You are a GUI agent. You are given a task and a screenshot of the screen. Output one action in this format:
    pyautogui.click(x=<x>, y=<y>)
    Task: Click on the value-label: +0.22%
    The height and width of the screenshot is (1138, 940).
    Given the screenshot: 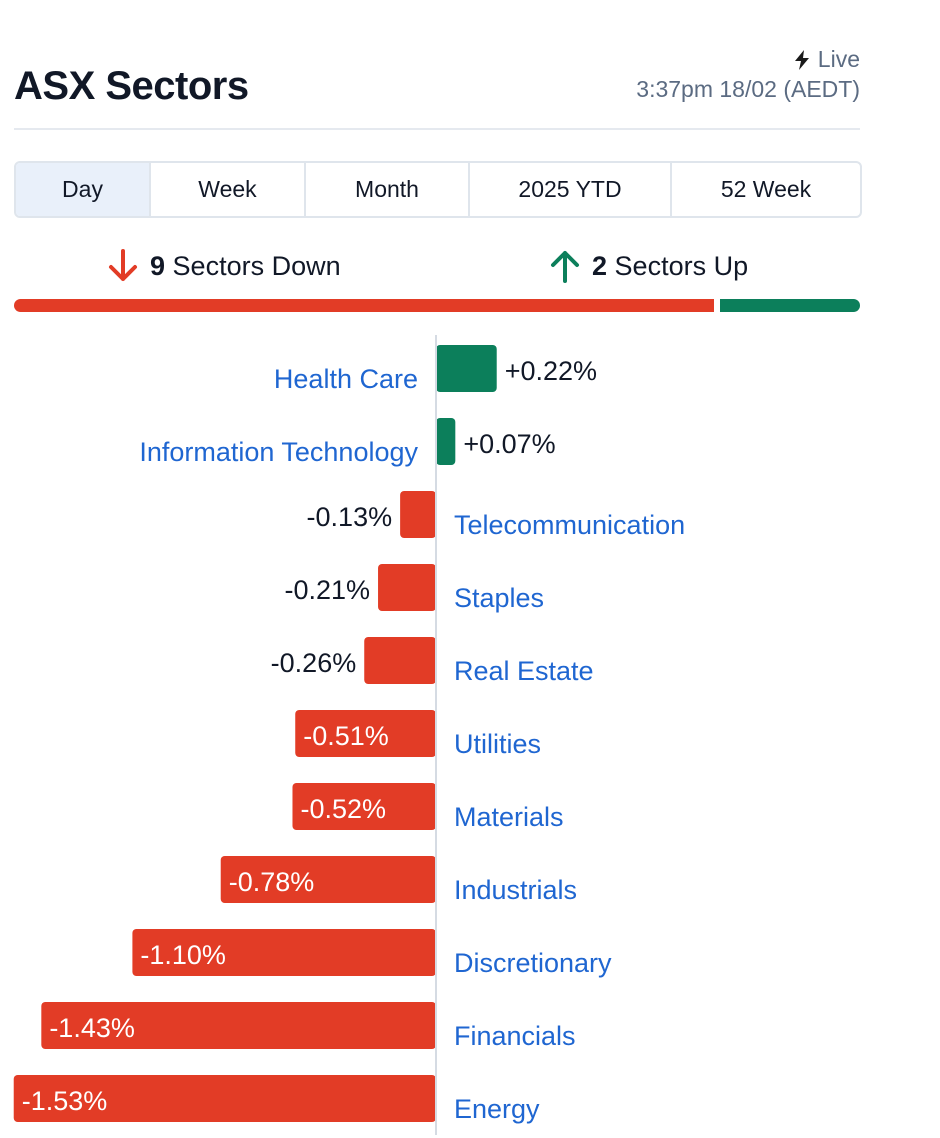 What is the action you would take?
    pyautogui.click(x=551, y=371)
    